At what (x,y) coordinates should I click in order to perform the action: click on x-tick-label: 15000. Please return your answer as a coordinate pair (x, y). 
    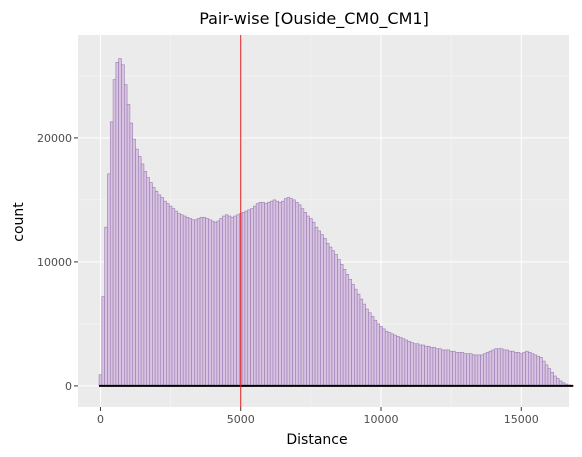
    Looking at the image, I should click on (521, 419).